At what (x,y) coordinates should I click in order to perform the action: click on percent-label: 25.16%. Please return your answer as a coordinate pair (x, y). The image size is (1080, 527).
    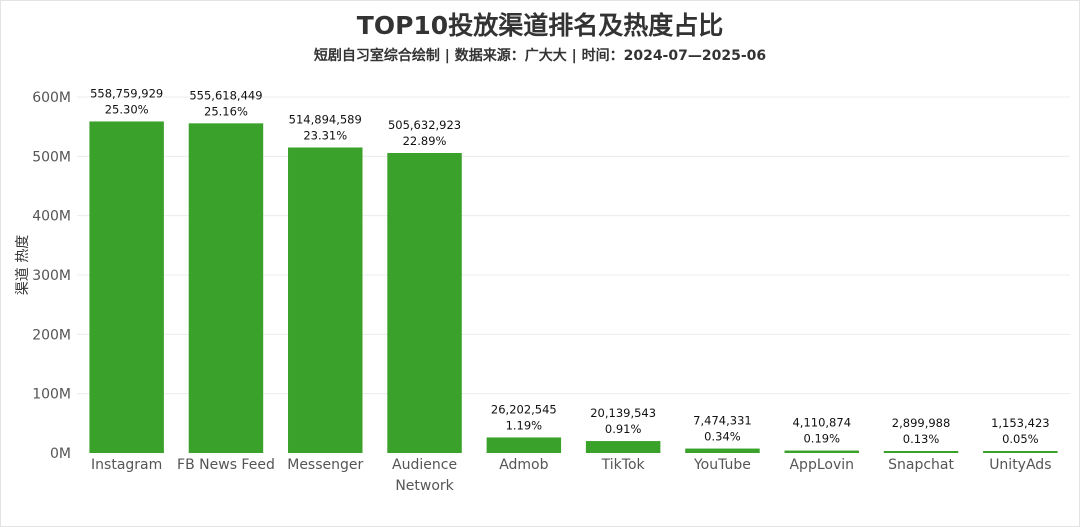
    Looking at the image, I should click on (226, 111).